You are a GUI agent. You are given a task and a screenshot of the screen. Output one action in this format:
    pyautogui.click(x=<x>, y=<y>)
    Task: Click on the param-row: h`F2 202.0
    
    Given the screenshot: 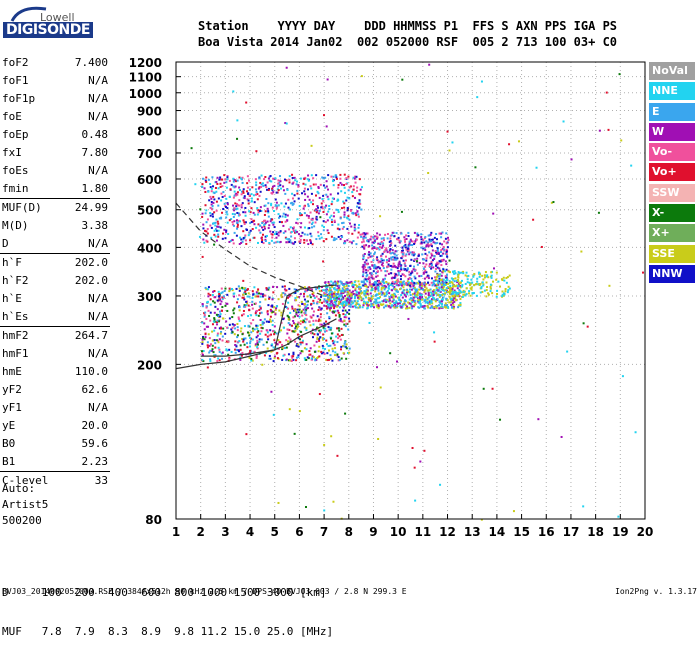 What is the action you would take?
    pyautogui.click(x=83, y=281)
    